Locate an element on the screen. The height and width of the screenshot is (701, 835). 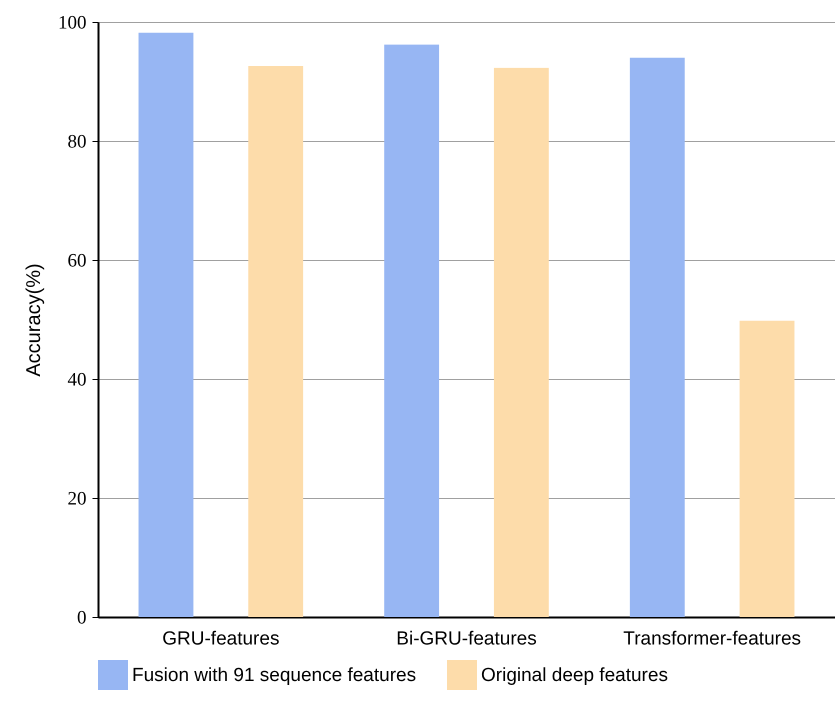
y-tick-label: 100 is located at coordinates (72, 23).